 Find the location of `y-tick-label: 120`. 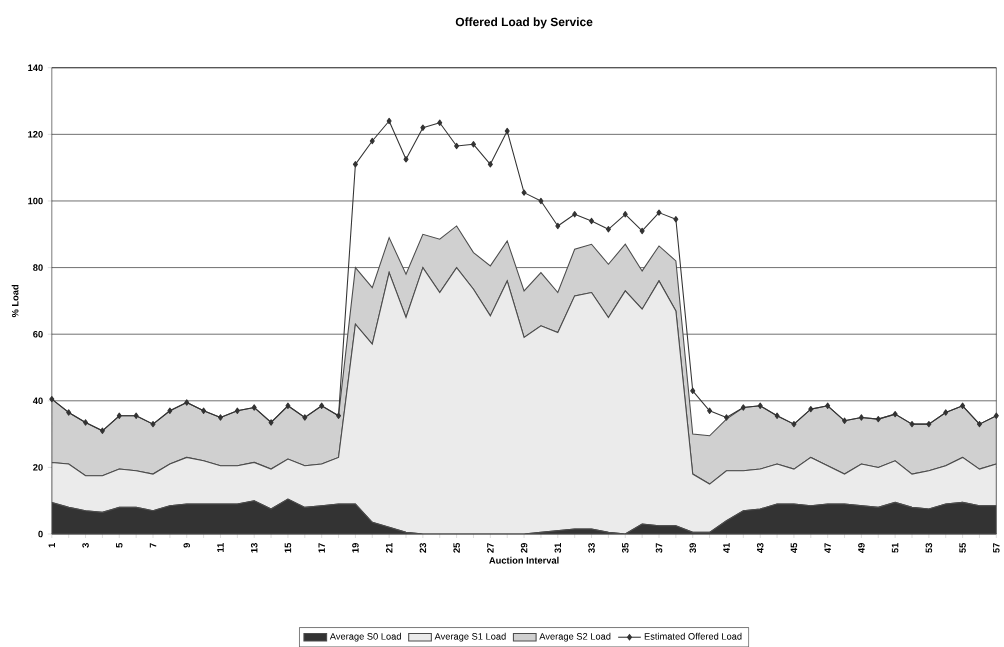

y-tick-label: 120 is located at coordinates (35, 134).